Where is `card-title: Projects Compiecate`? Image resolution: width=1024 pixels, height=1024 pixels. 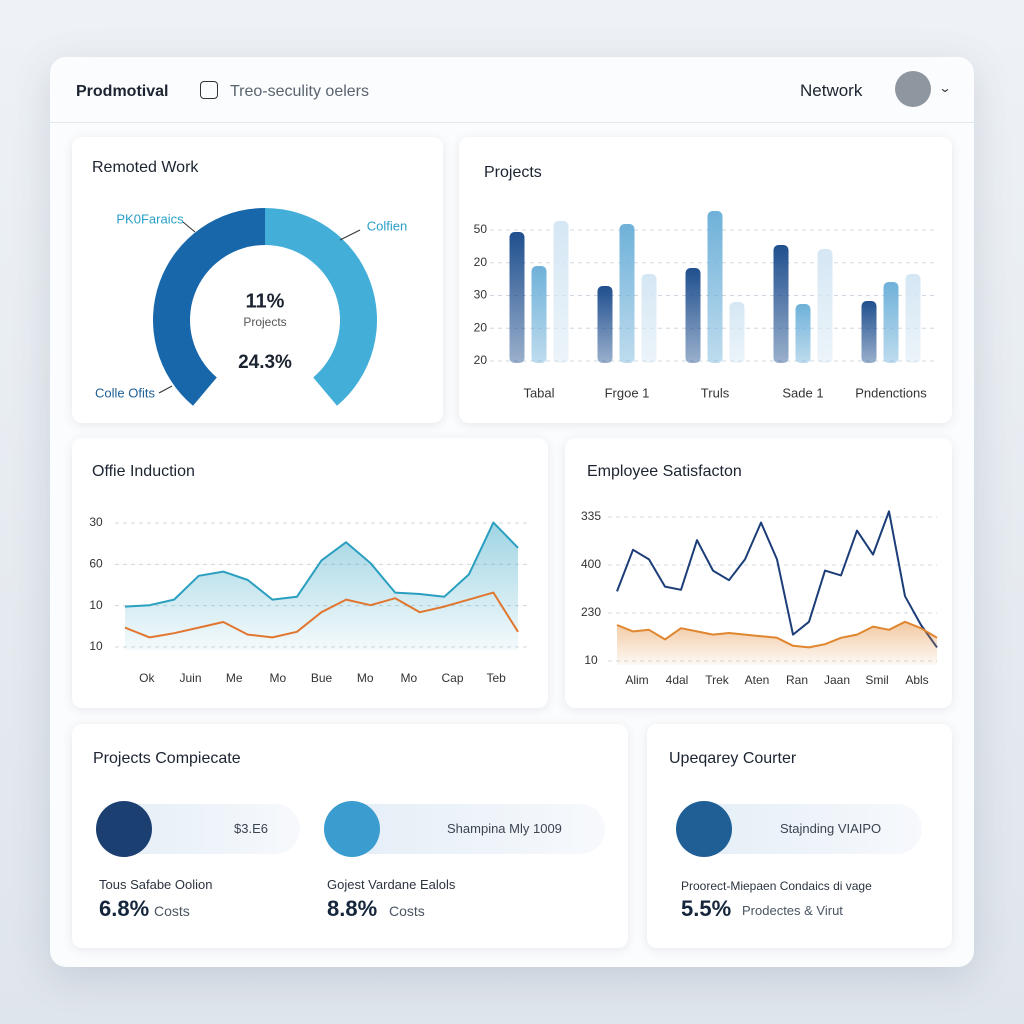 card-title: Projects Compiecate is located at coordinates (167, 758).